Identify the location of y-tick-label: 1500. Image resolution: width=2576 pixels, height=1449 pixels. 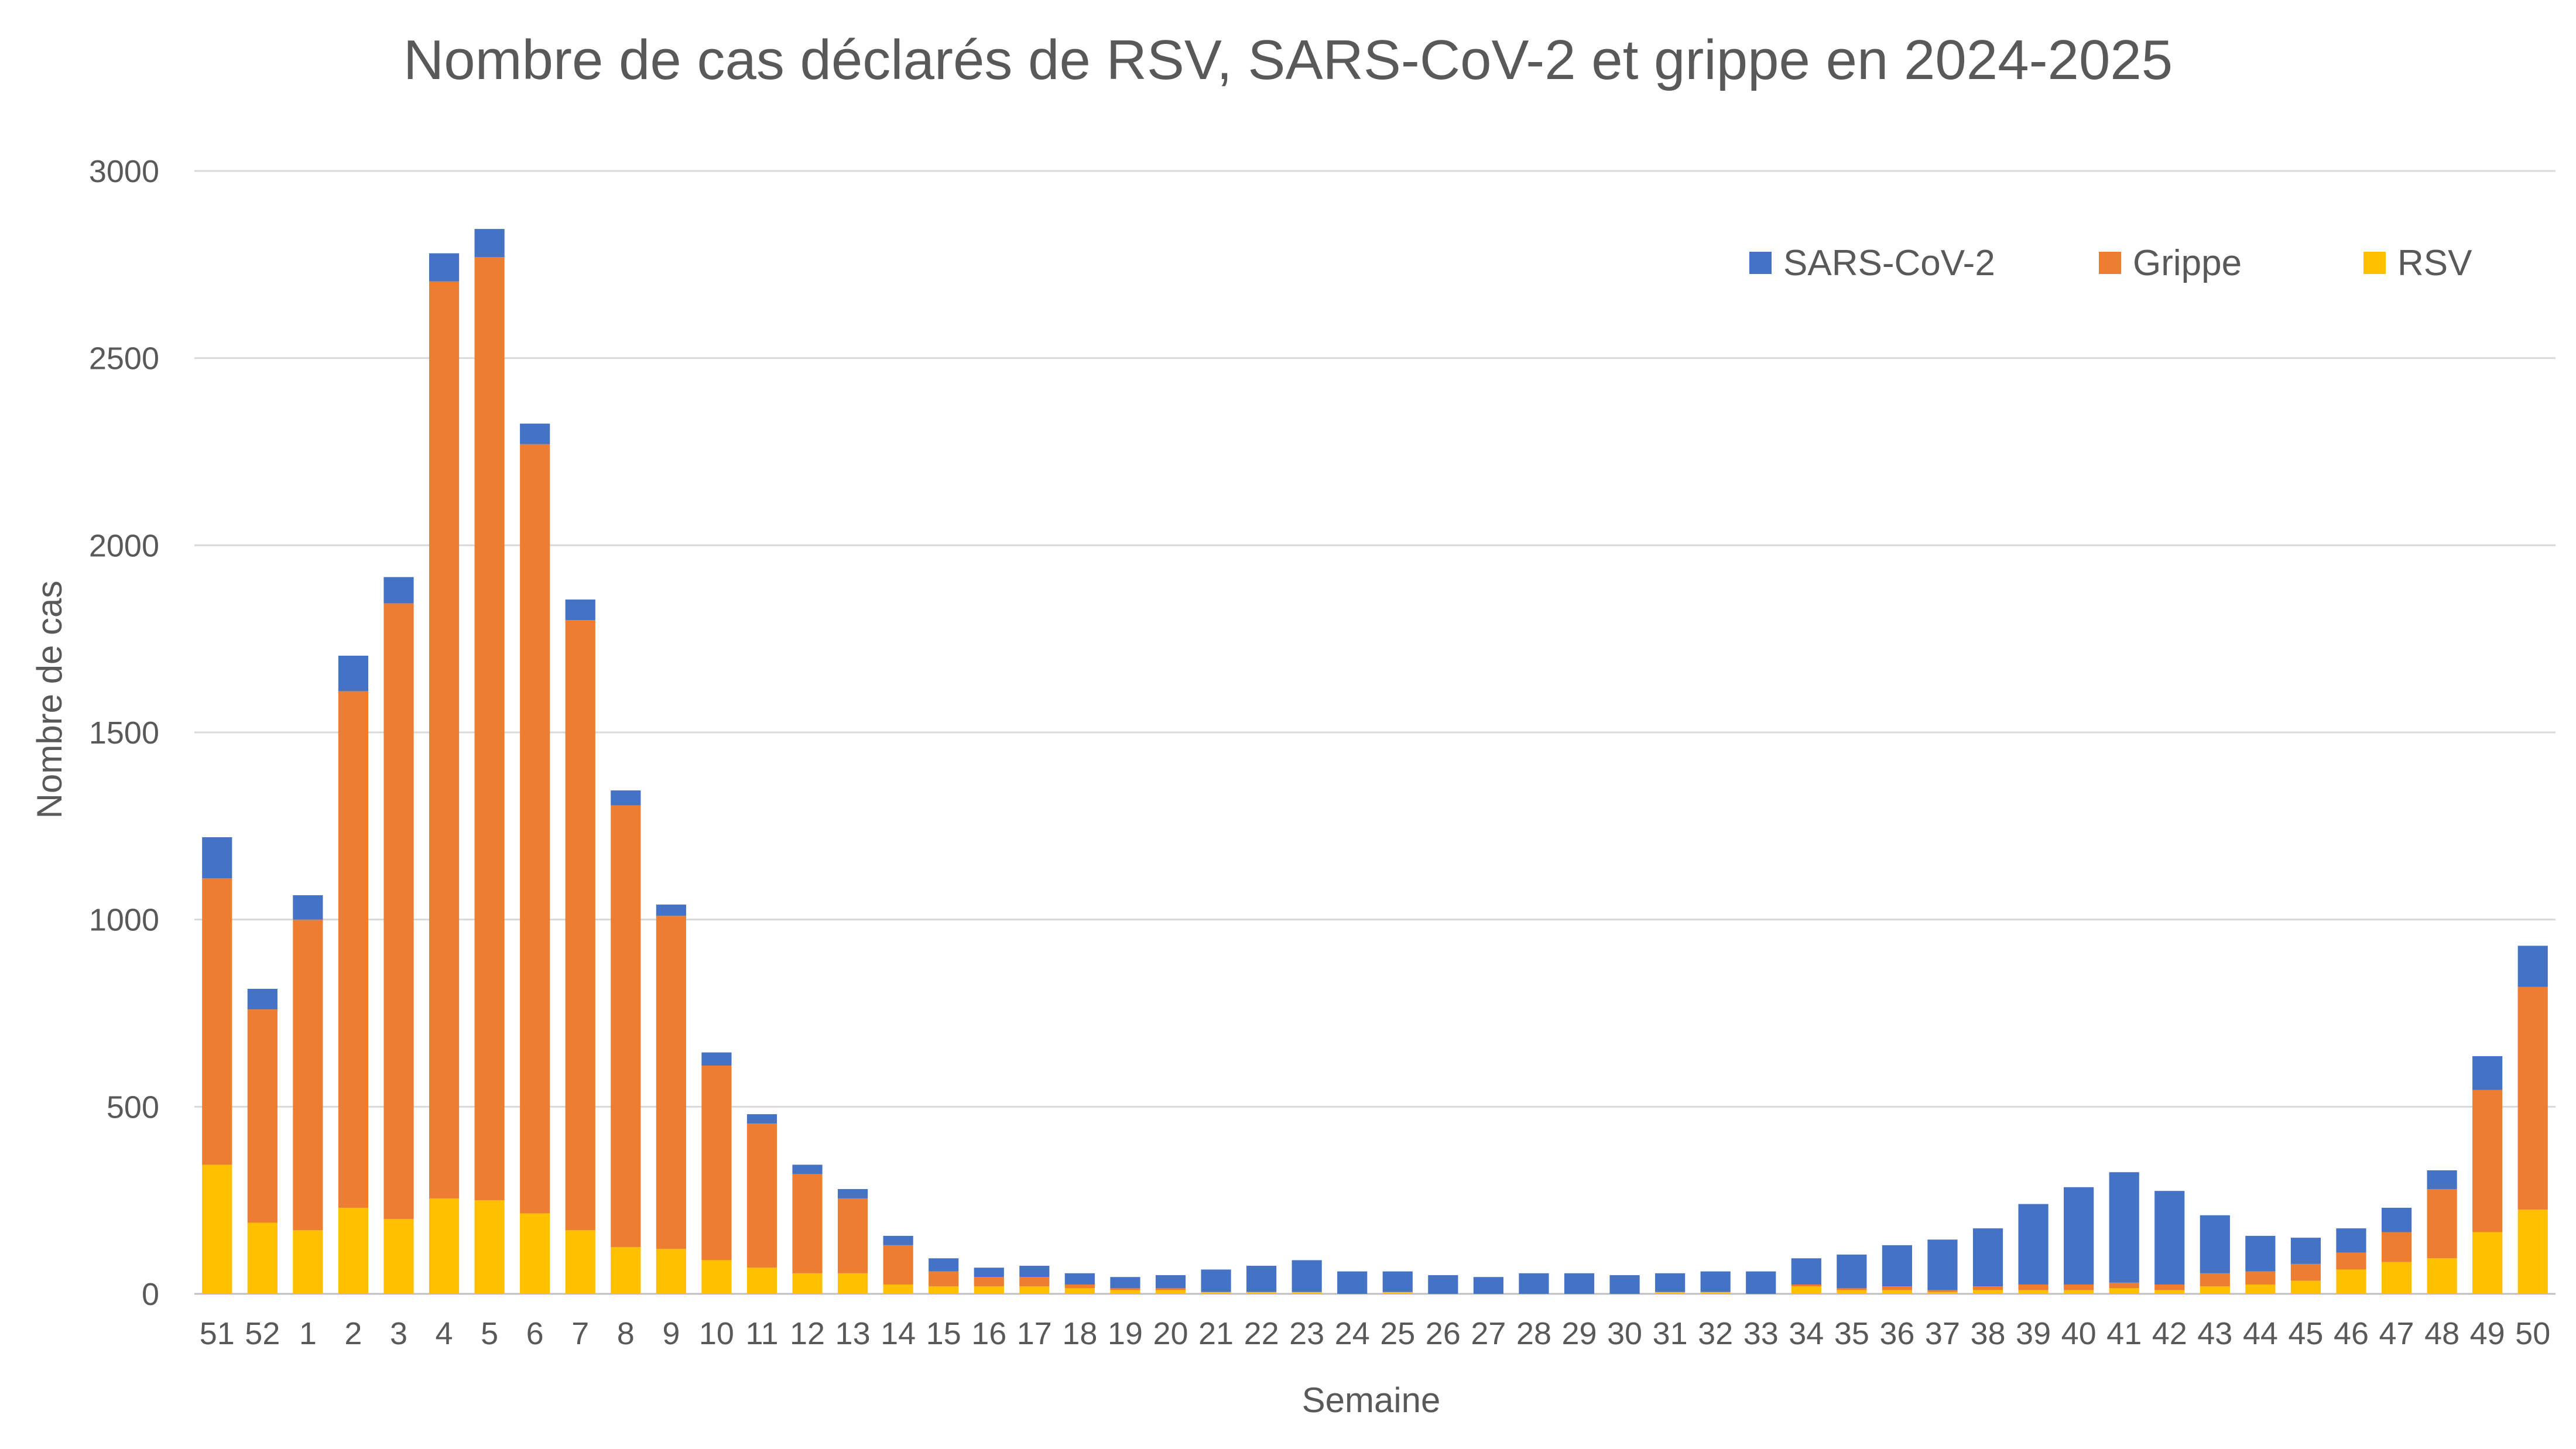
(124, 733).